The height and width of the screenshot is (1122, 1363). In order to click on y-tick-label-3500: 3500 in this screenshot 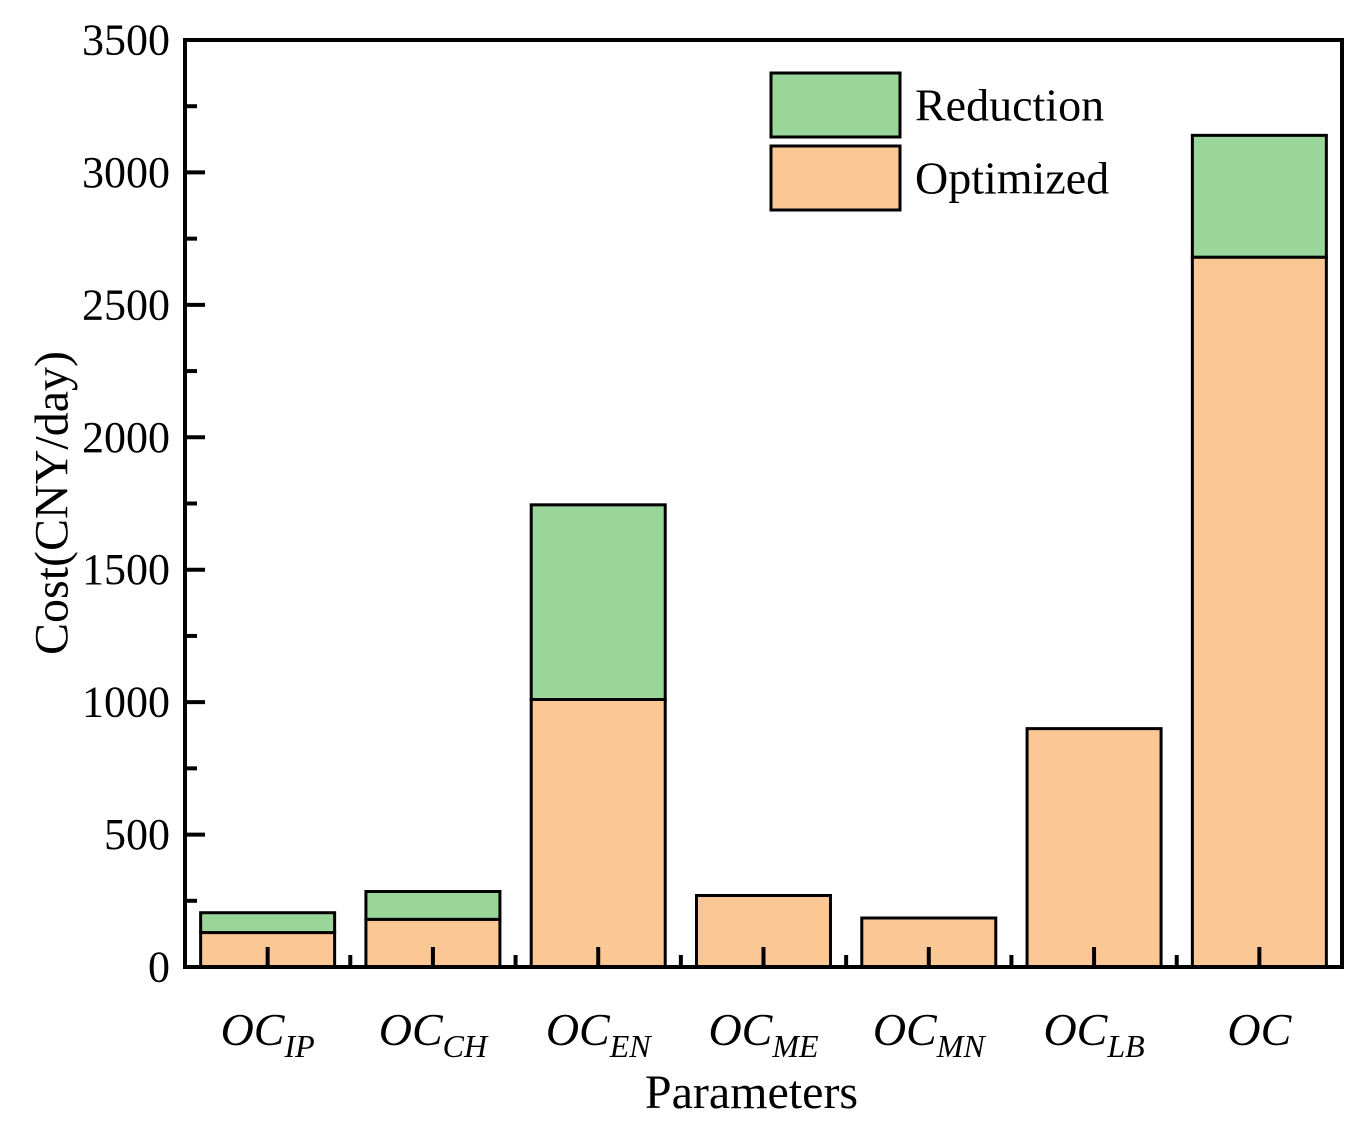, I will do `click(126, 40)`.